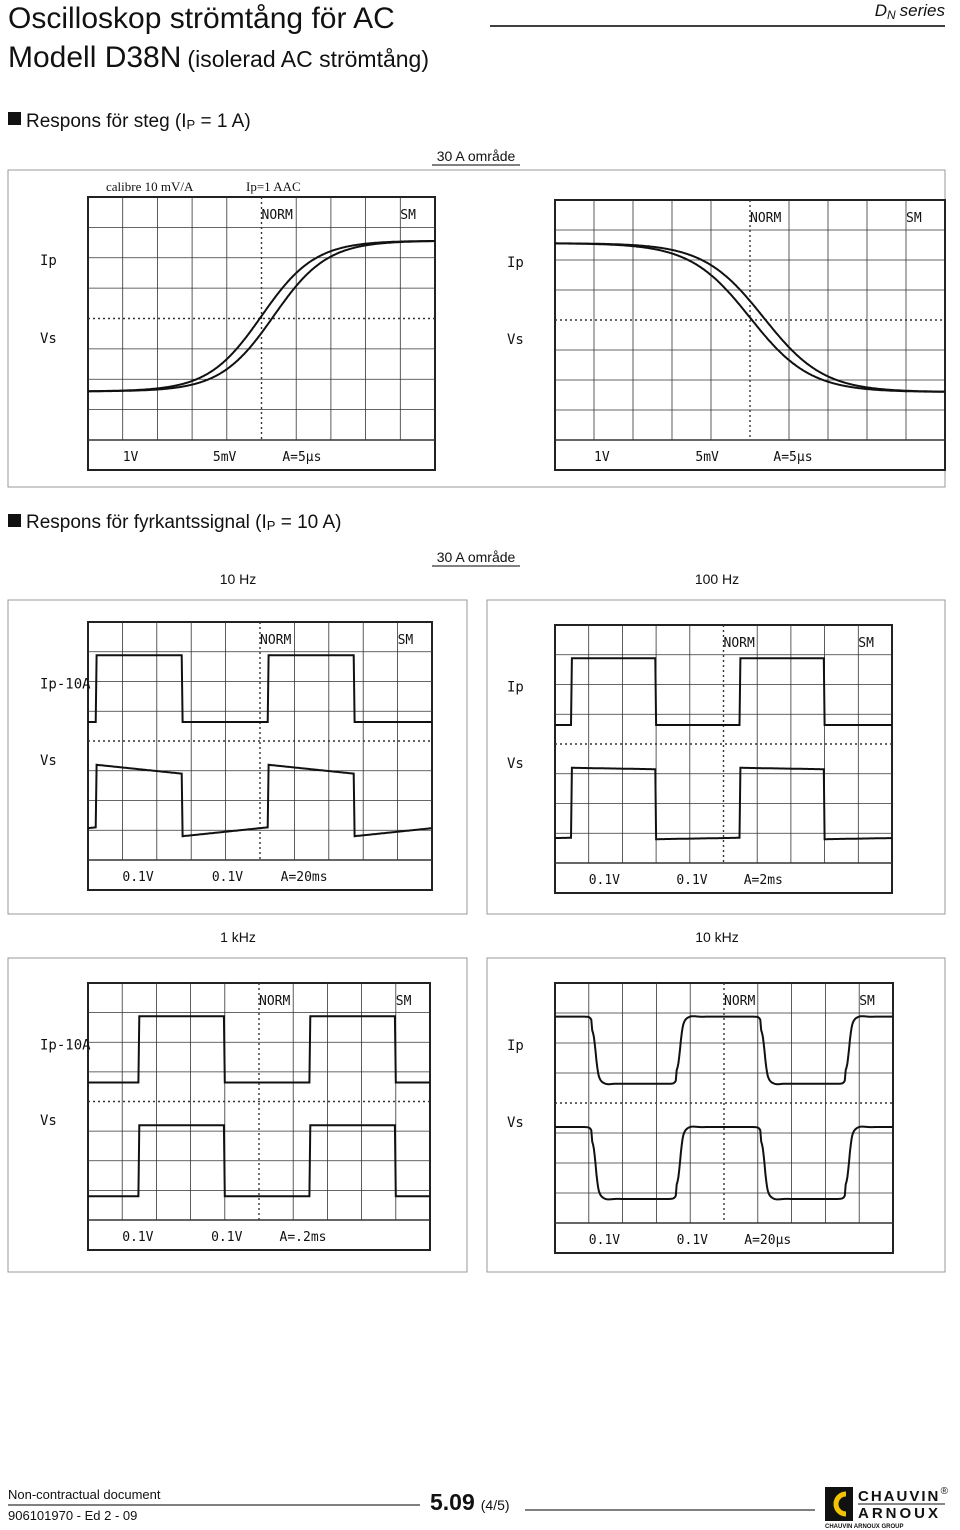  What do you see at coordinates (923, 10) in the screenshot?
I see `series-word: series` at bounding box center [923, 10].